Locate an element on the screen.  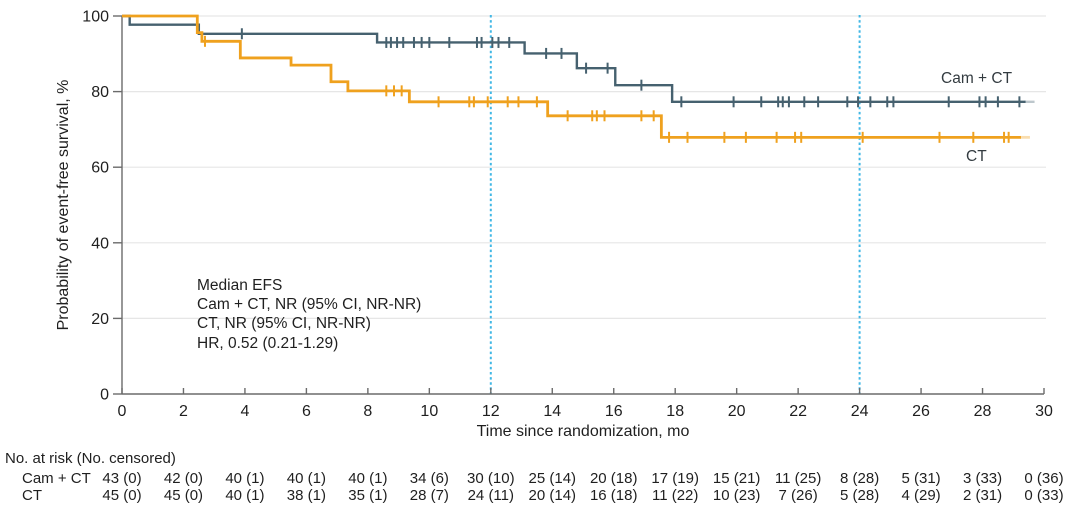
risk-cell: 42 (0) is located at coordinates (183, 478).